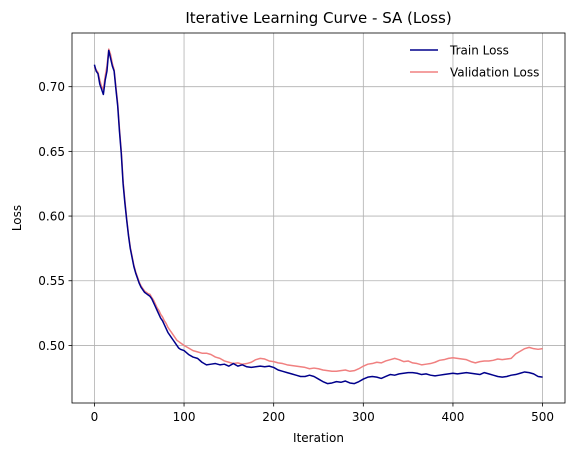 This screenshot has height=455, width=576. I want to click on legend: Train Loss Validation Loss, so click(474, 62).